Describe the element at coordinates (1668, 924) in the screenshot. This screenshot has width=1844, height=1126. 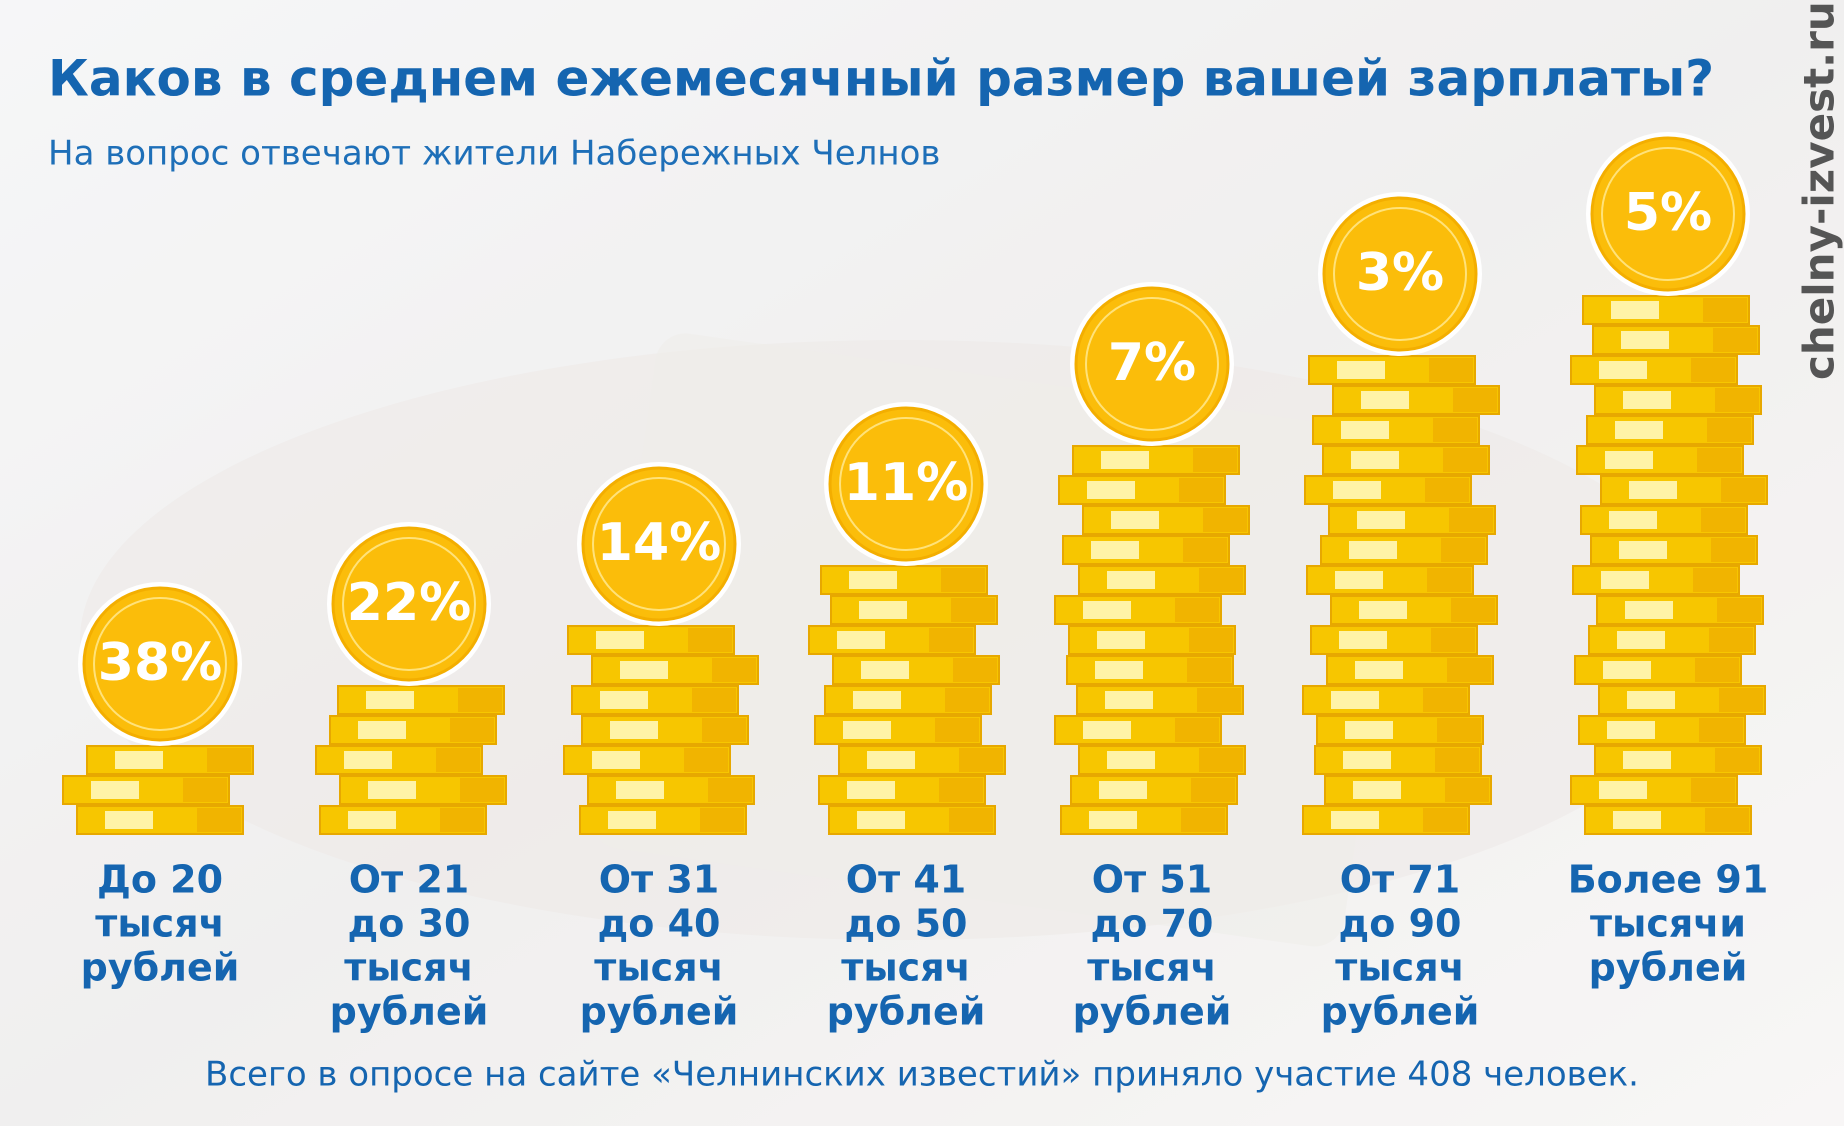
I see `category-label: тысячи` at that location.